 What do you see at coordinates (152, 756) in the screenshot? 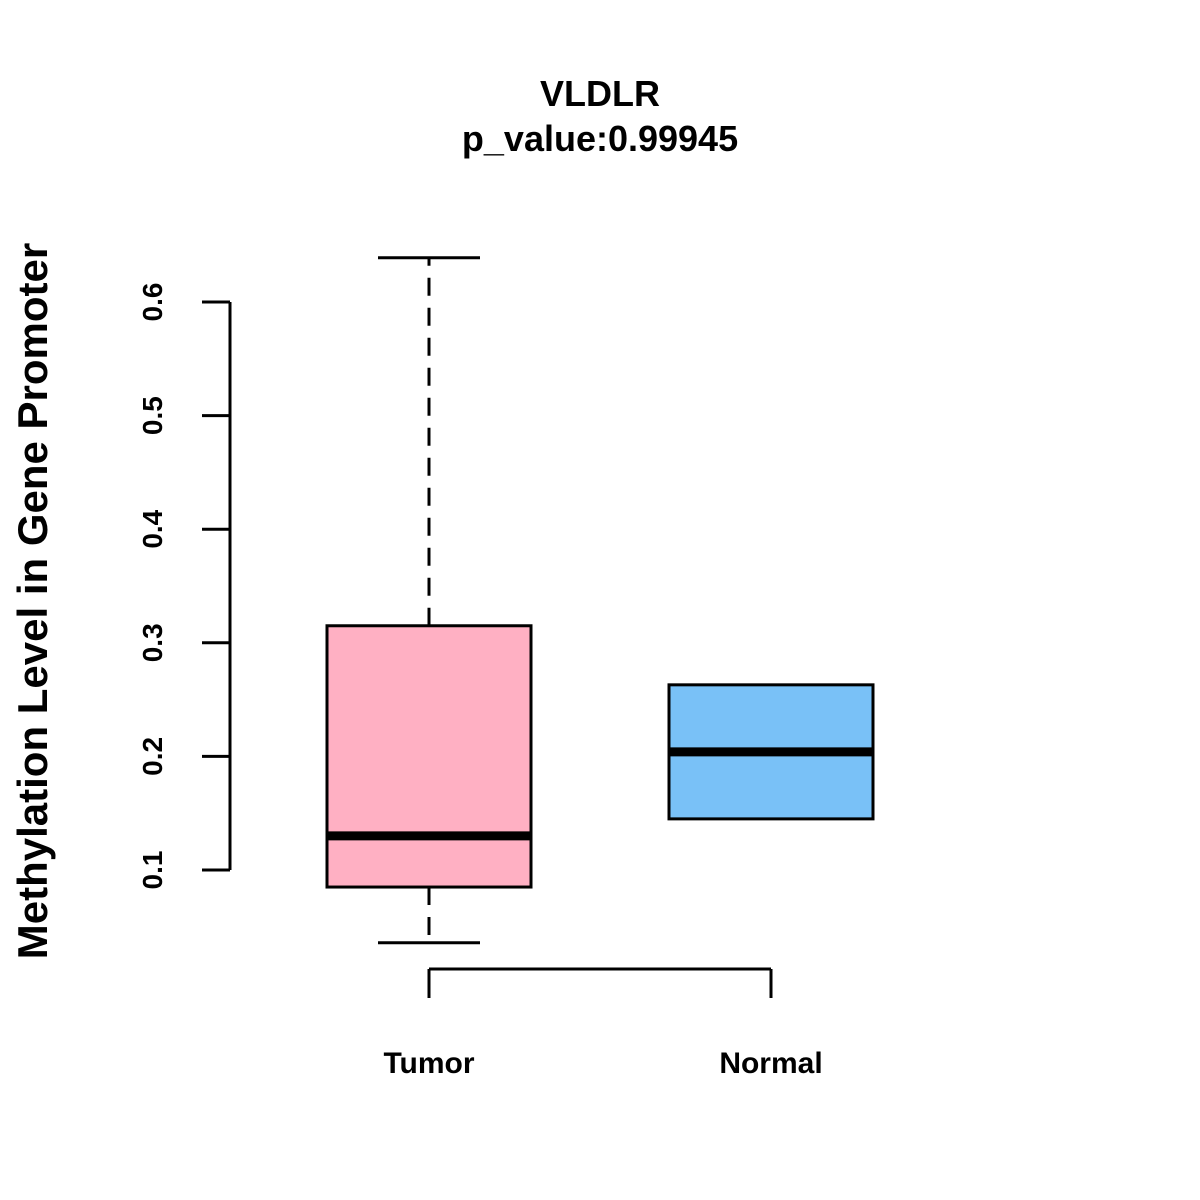
I see `y-tick-label: 0.2` at bounding box center [152, 756].